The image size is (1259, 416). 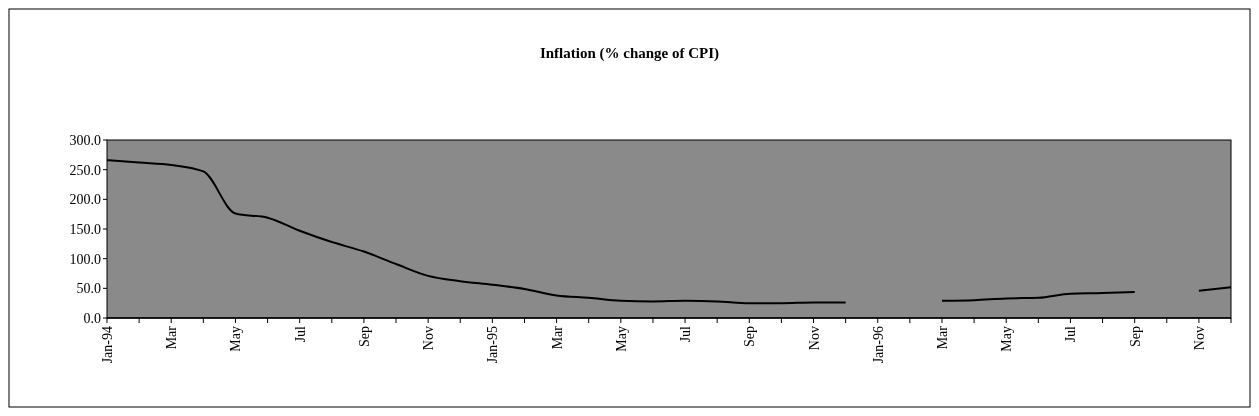 What do you see at coordinates (88, 289) in the screenshot?
I see `y-tick-label: 50.0` at bounding box center [88, 289].